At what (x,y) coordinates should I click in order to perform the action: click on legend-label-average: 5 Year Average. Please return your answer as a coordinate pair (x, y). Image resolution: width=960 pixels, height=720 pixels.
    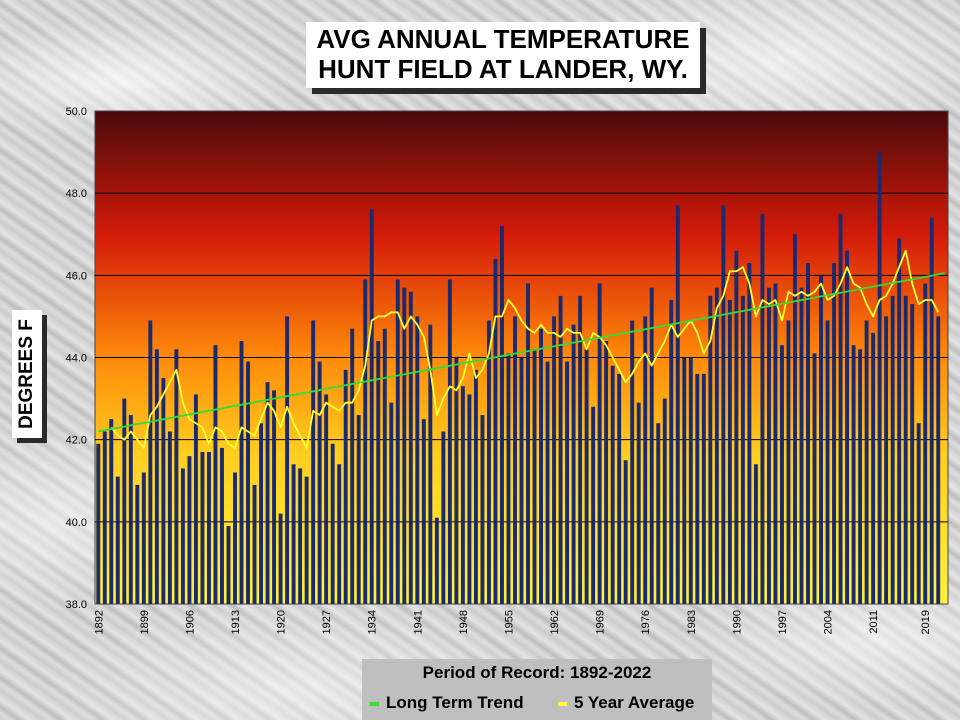
    Looking at the image, I should click on (634, 702).